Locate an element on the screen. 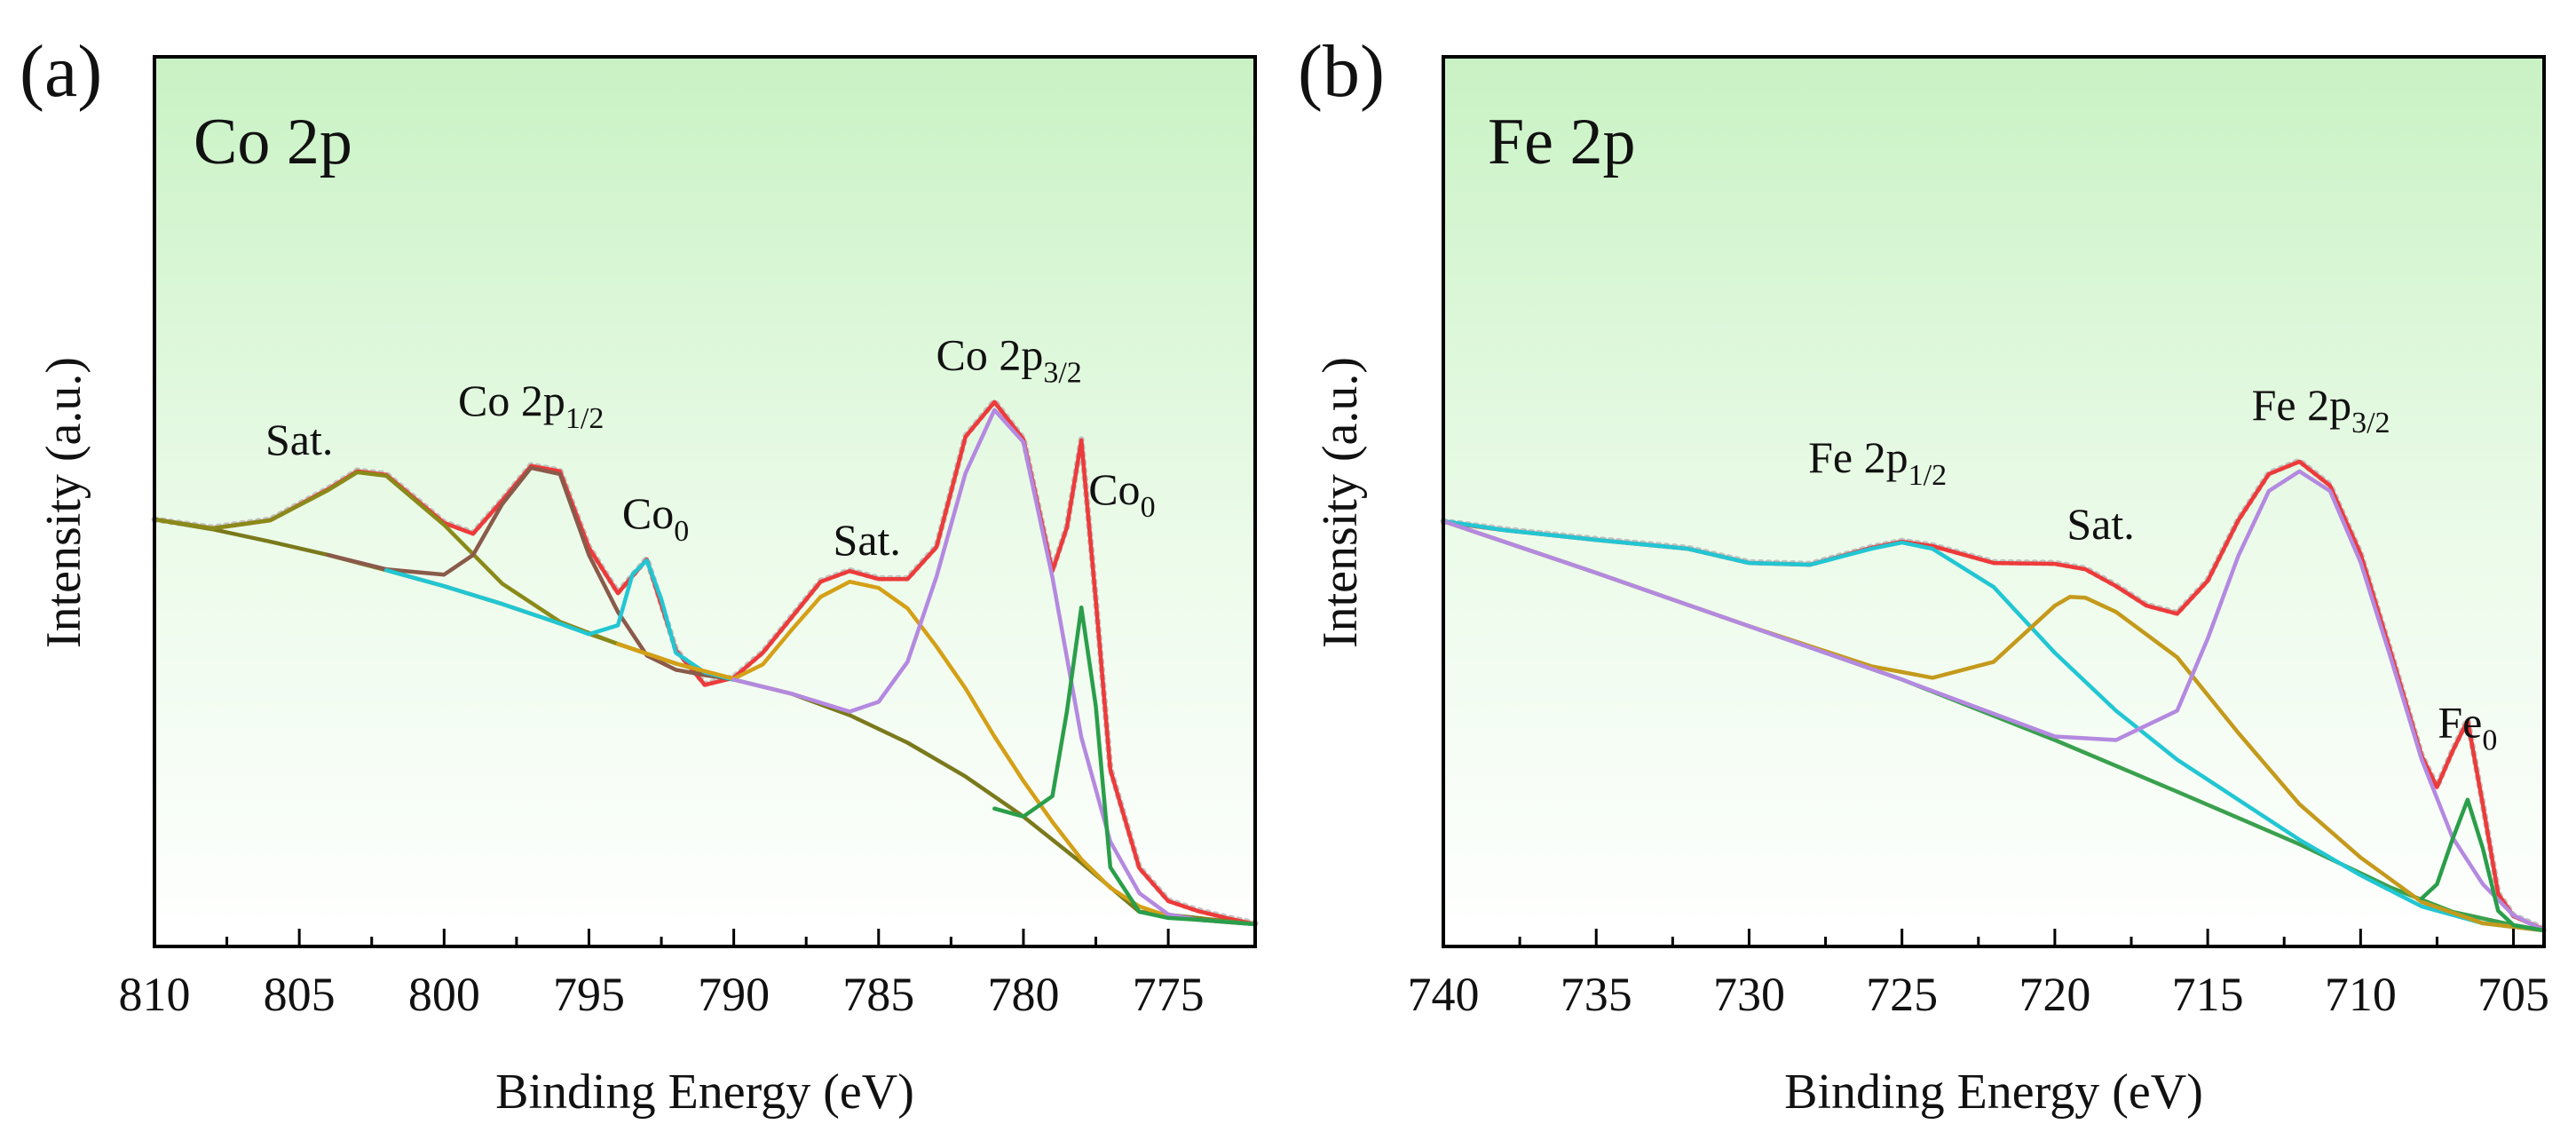  peak-label-b-3: Fe0 is located at coordinates (2467, 727).